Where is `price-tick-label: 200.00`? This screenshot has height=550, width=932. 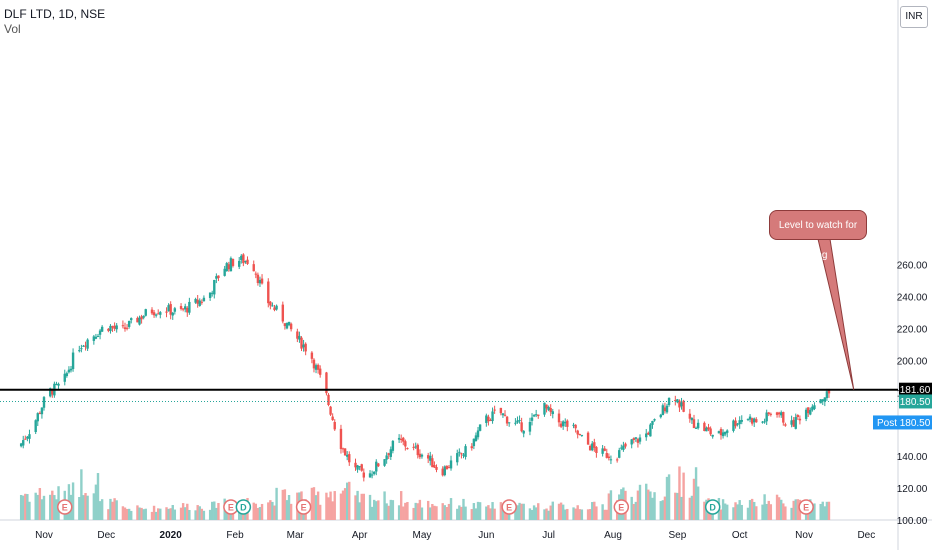 price-tick-label: 200.00 is located at coordinates (912, 361).